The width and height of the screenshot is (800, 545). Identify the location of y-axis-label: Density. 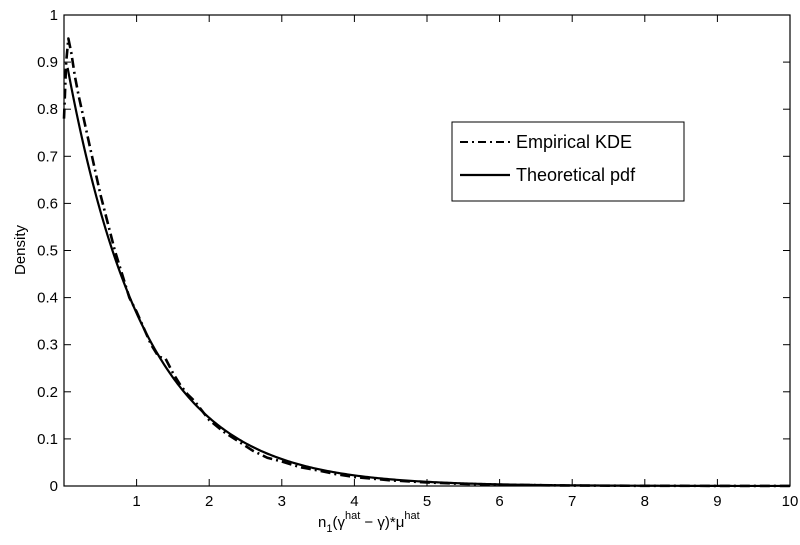
(20, 249).